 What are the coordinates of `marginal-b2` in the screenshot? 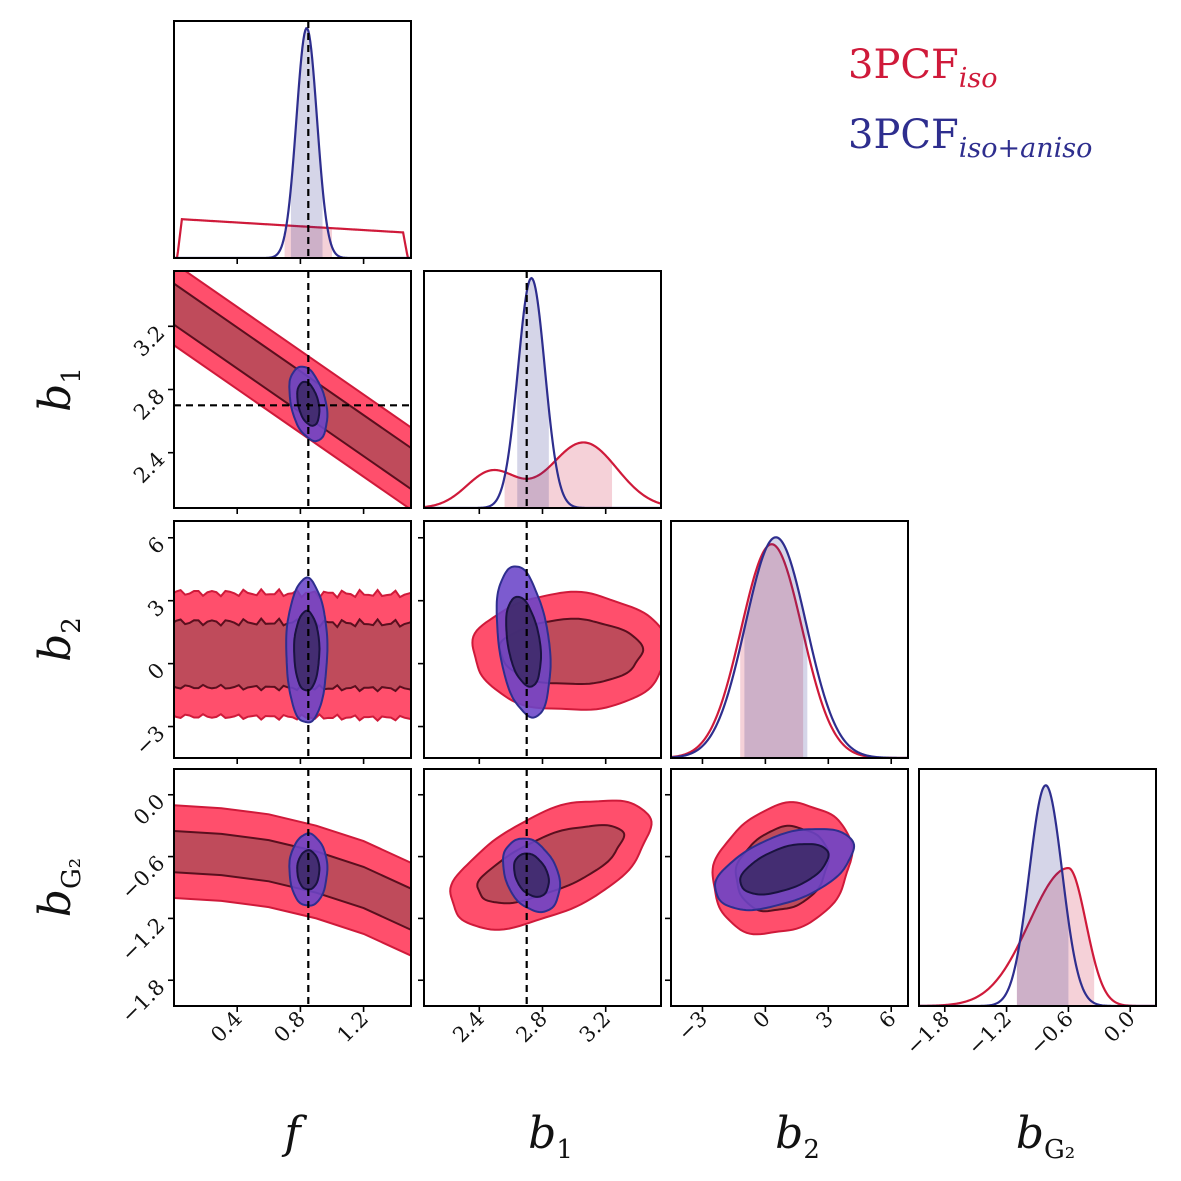 It's located at (789, 647).